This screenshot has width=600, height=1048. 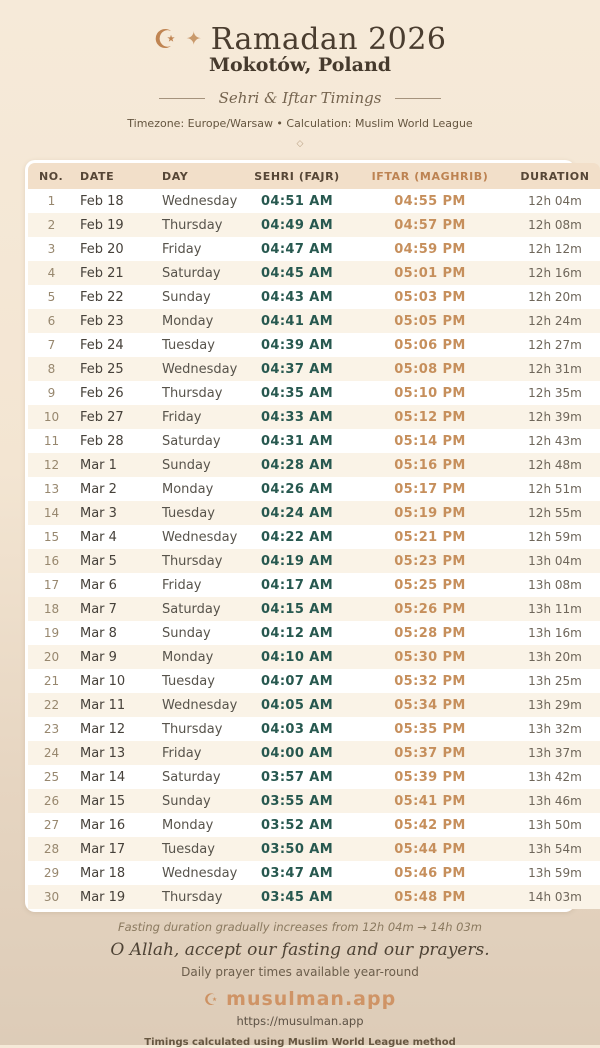 I want to click on crescent-moon-icon: ☪, so click(x=165, y=39).